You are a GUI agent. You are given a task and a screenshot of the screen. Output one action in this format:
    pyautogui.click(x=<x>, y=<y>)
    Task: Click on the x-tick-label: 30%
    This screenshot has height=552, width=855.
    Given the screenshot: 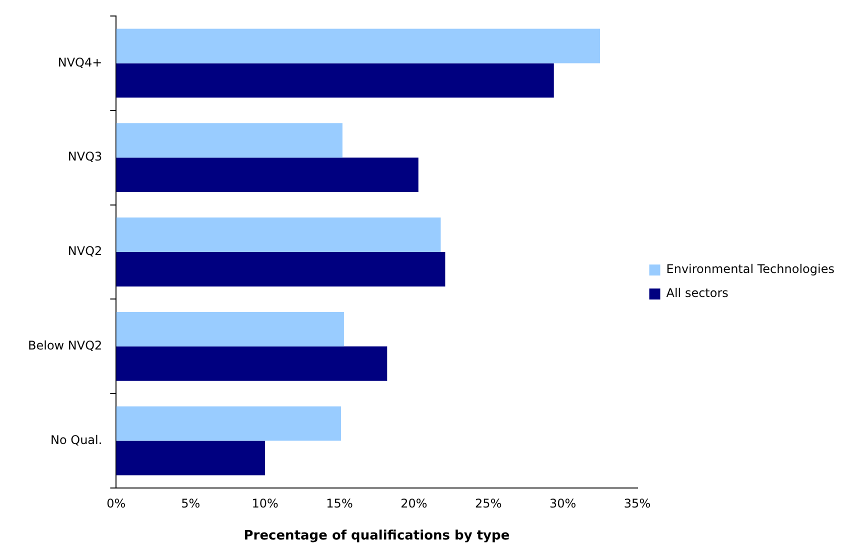 What is the action you would take?
    pyautogui.click(x=562, y=503)
    